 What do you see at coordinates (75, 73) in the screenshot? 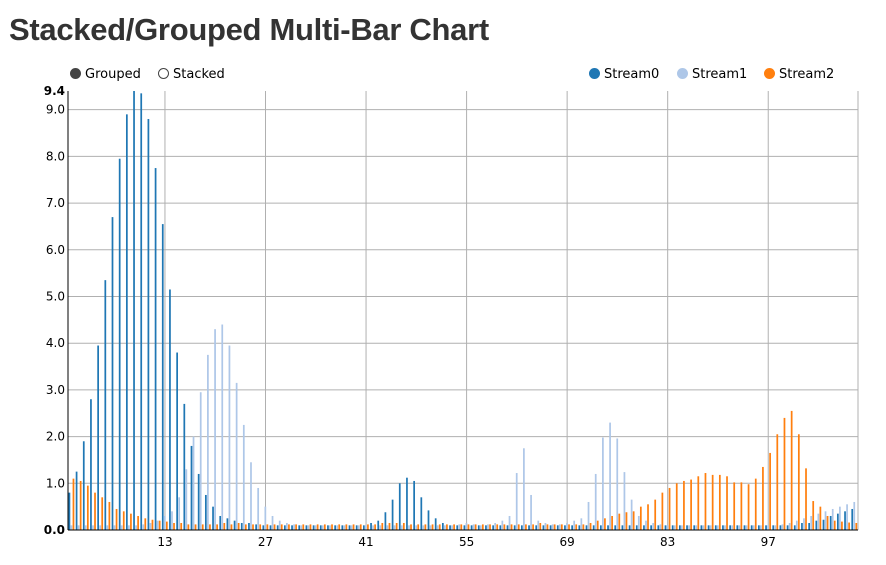
I see `grouped-radio-icon` at bounding box center [75, 73].